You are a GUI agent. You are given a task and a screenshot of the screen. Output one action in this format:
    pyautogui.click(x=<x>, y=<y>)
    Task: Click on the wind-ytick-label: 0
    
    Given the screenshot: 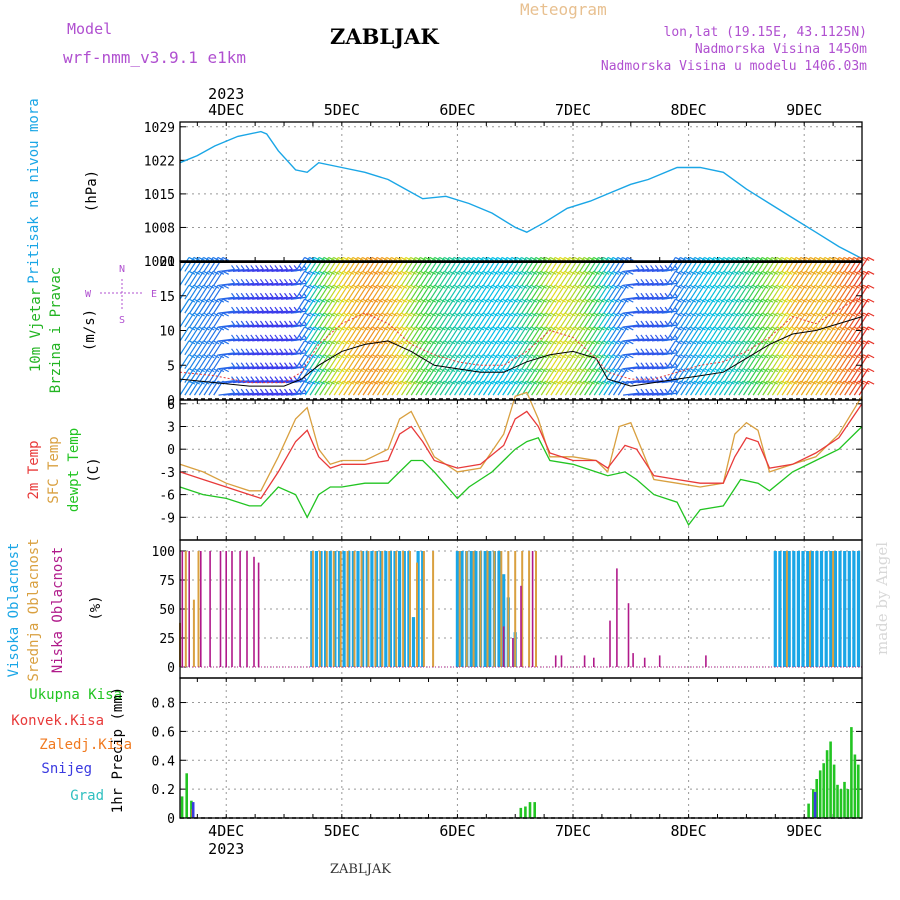 What is the action you would take?
    pyautogui.click(x=171, y=401)
    